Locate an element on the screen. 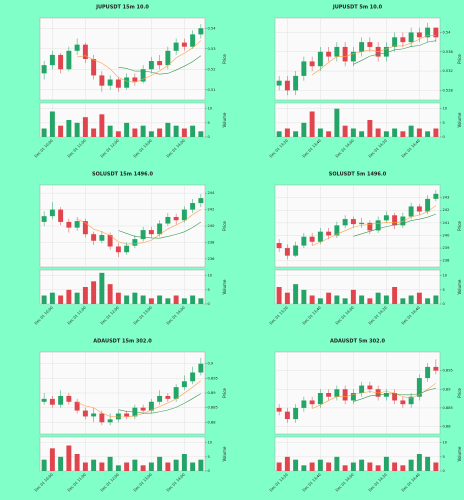  x-tick-label: Dec 01 10:00 is located at coordinates (44, 148).